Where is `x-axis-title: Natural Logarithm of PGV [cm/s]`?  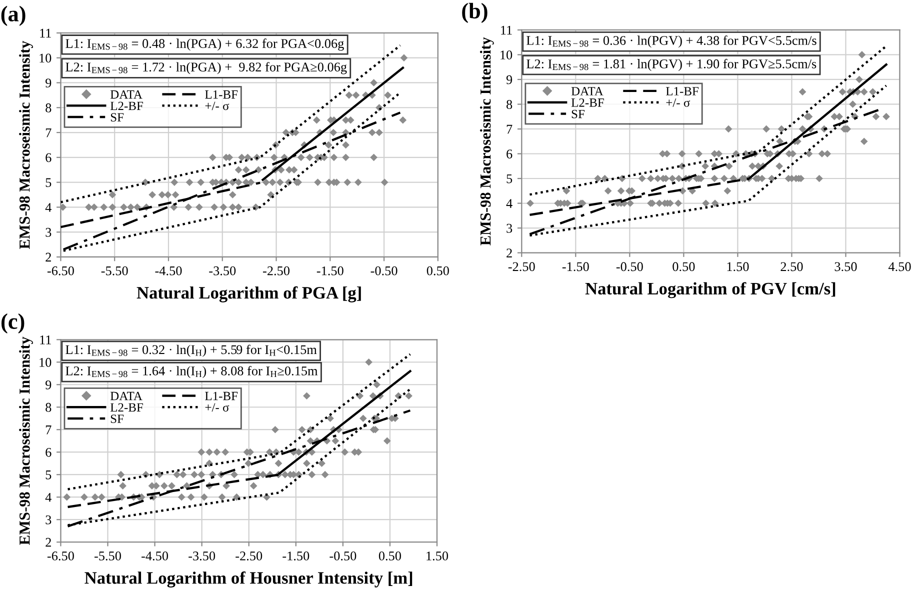 x-axis-title: Natural Logarithm of PGV [cm/s] is located at coordinates (710, 290).